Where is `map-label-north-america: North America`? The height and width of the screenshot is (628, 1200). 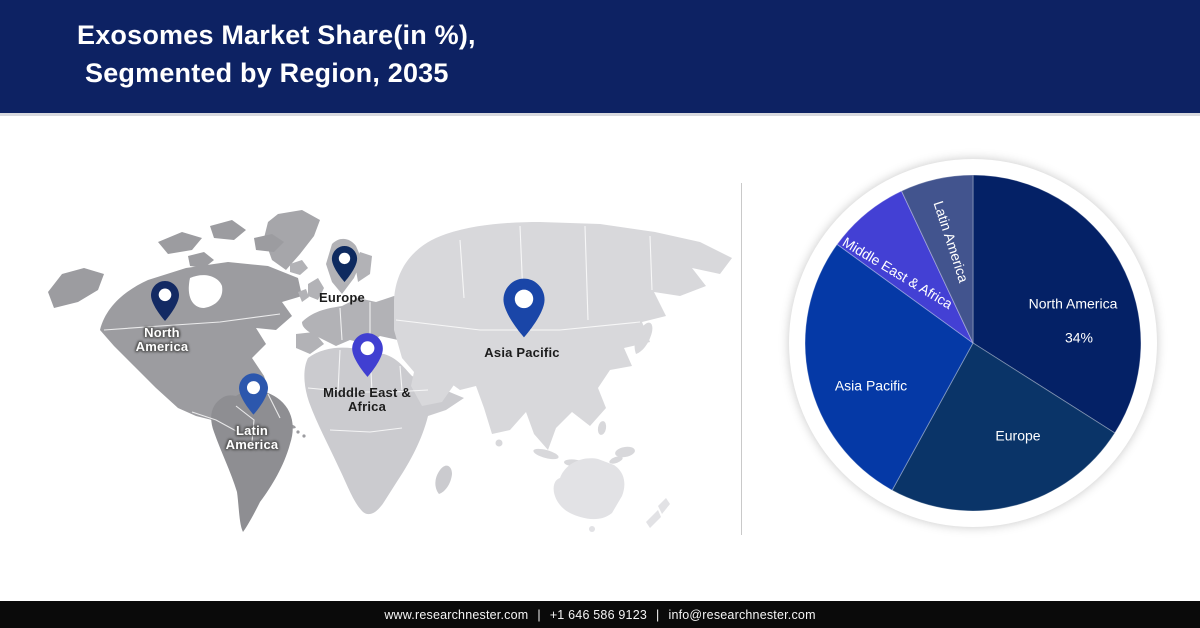 map-label-north-america: North America is located at coordinates (162, 339).